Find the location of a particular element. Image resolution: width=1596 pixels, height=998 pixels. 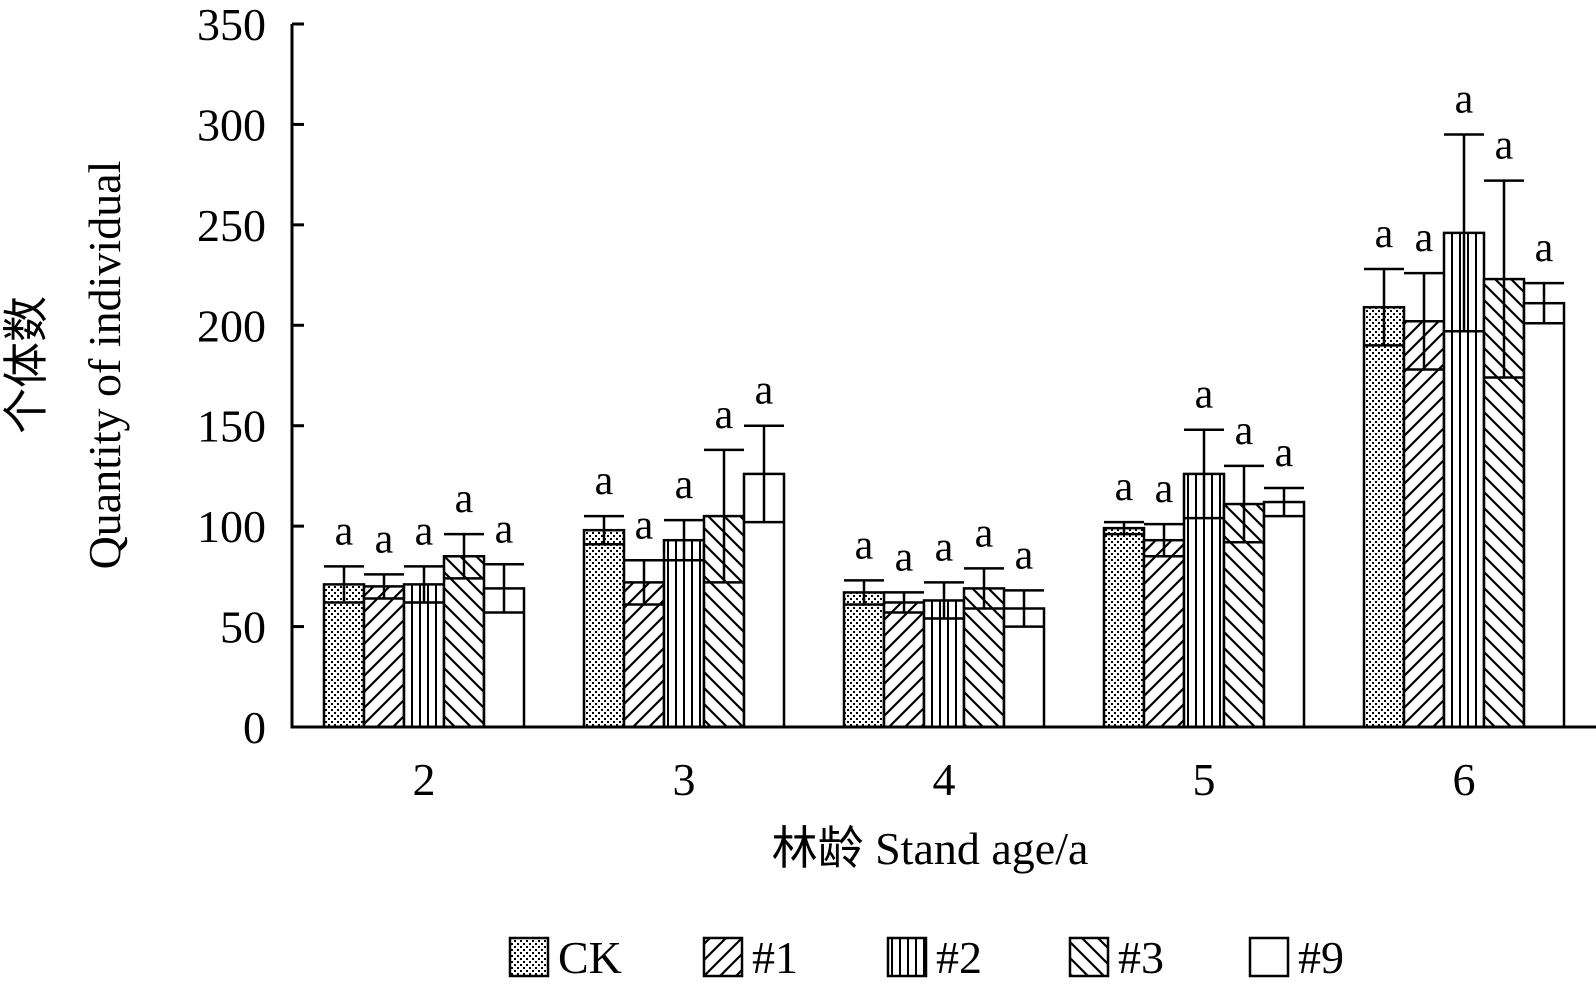

legend-item: CK is located at coordinates (565, 957).